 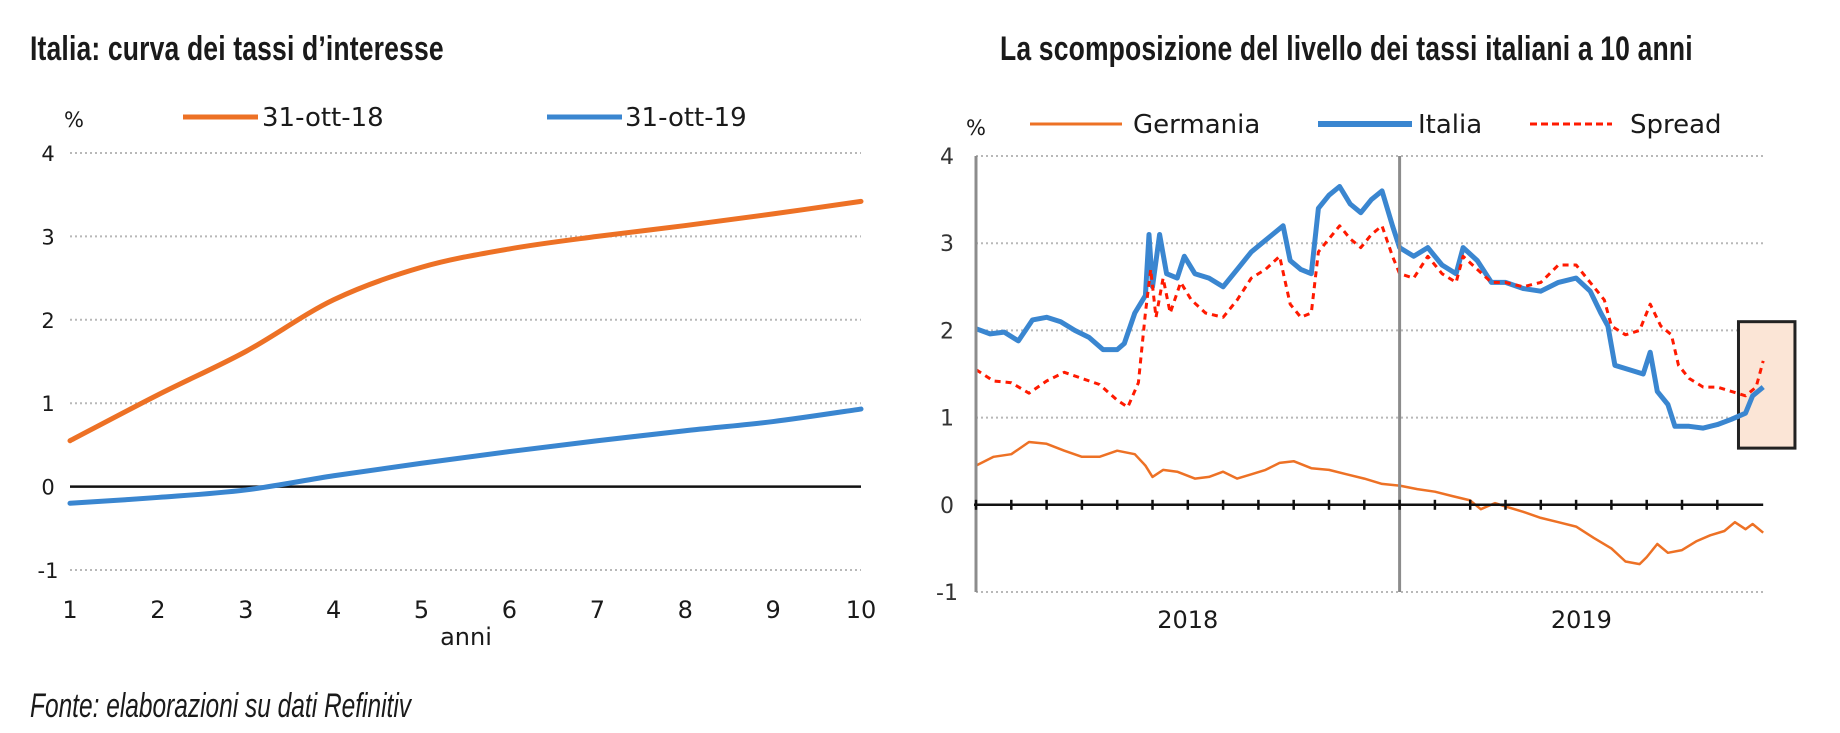 I want to click on series-line-germania, so click(x=1369, y=503).